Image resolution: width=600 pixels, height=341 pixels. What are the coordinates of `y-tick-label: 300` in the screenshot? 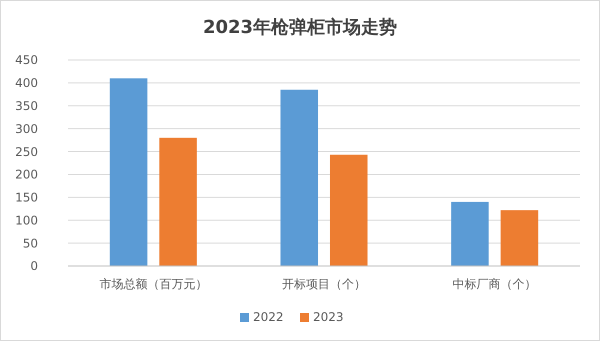 It's located at (26, 129).